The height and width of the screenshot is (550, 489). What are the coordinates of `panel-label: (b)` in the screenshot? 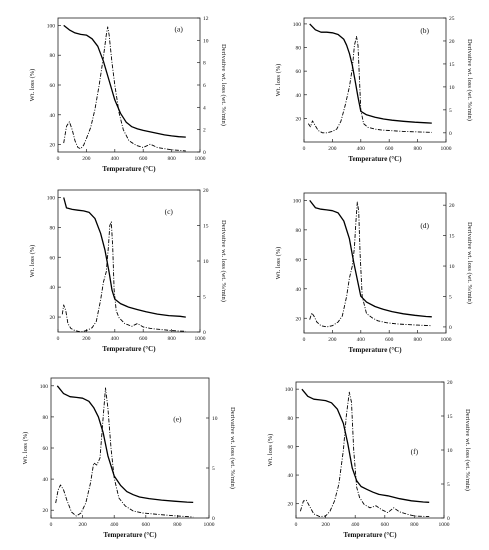 It's located at (424, 30).